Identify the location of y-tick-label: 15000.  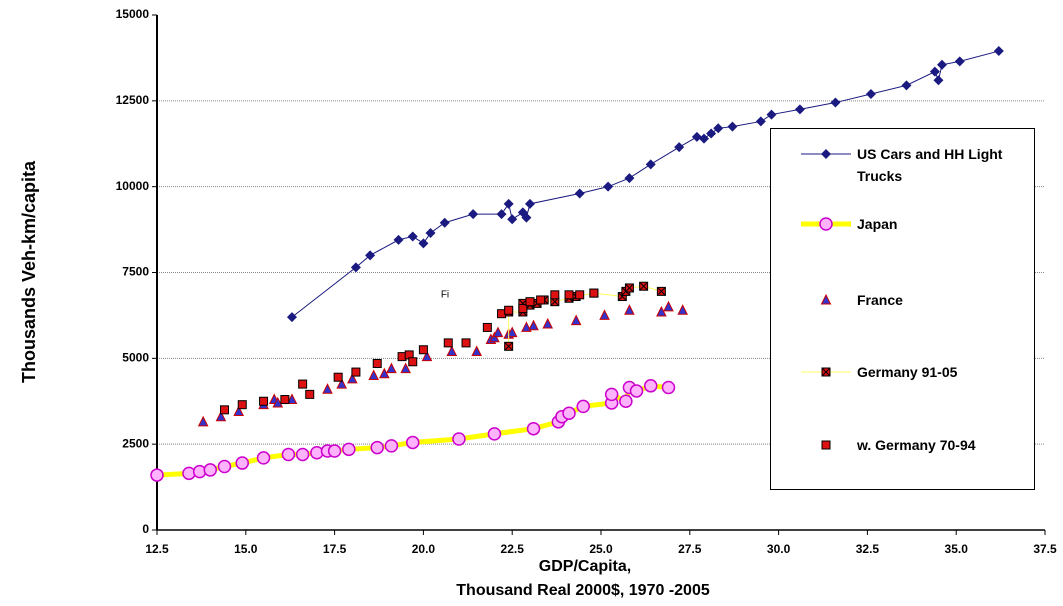
(133, 14).